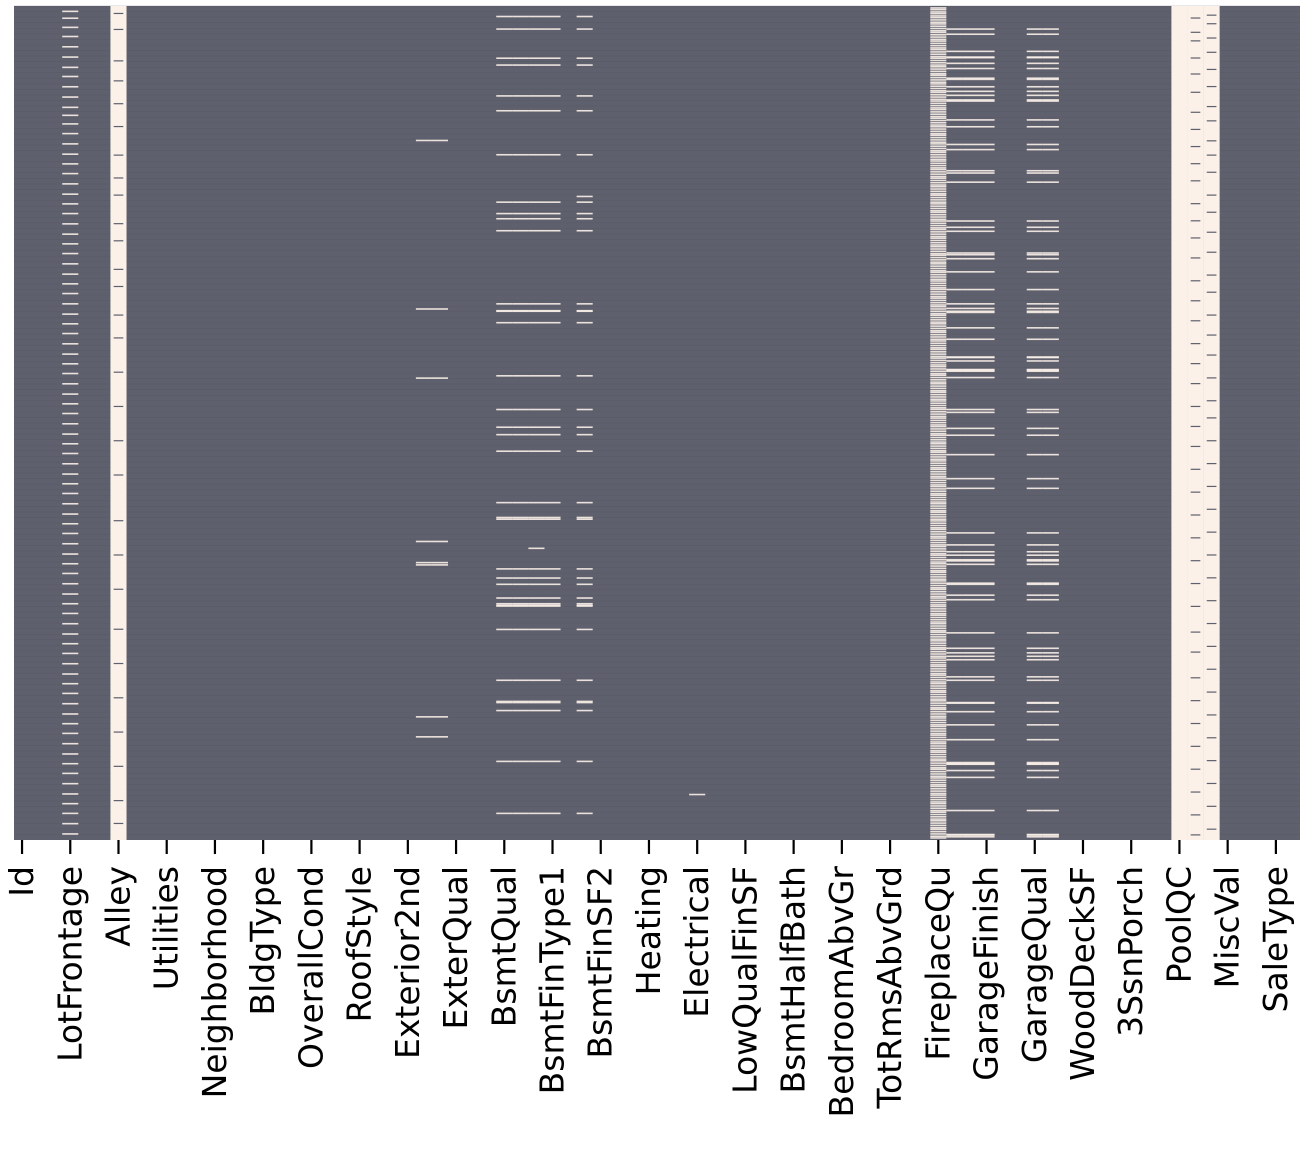 The height and width of the screenshot is (1170, 1304). Describe the element at coordinates (954, 433) in the screenshot. I see `column-GarageType` at that location.